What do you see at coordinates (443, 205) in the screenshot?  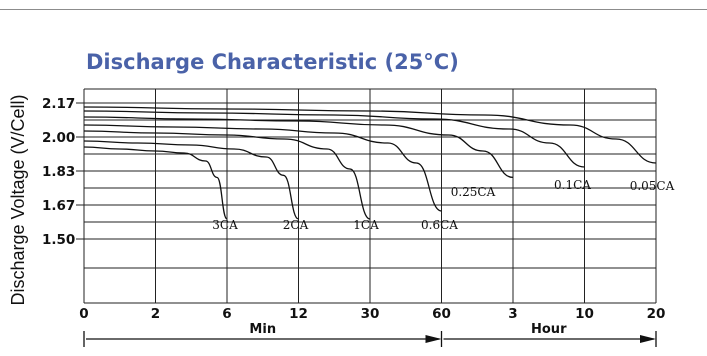 I see `curve-labels: 3CA 2CA 1CA 0.6CA 0.25CA 0.1CA 0.05CA` at bounding box center [443, 205].